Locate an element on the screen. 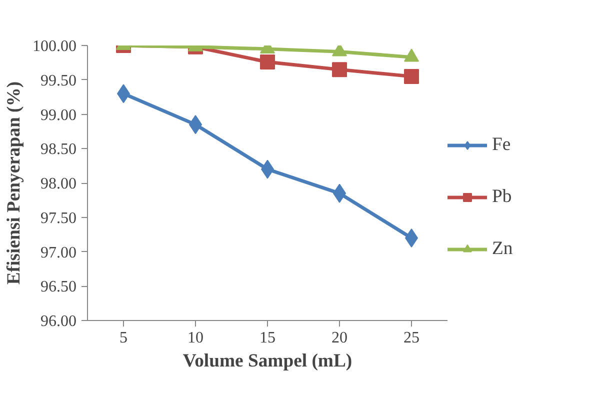 This screenshot has height=407, width=595. y-tick-label: 97.50 is located at coordinates (58, 218).